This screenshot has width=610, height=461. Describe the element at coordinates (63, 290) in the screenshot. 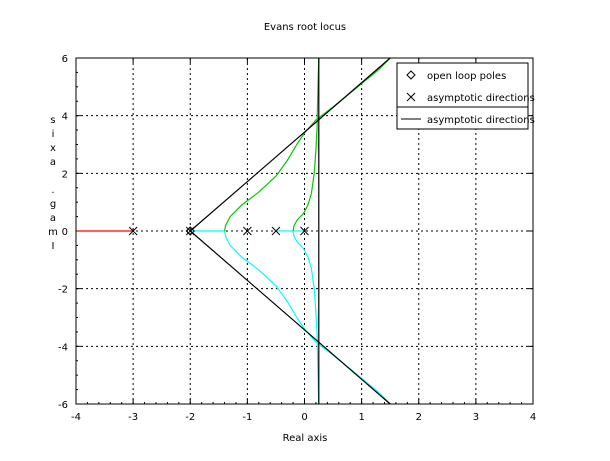

I see `y-tick-label: -2` at that location.